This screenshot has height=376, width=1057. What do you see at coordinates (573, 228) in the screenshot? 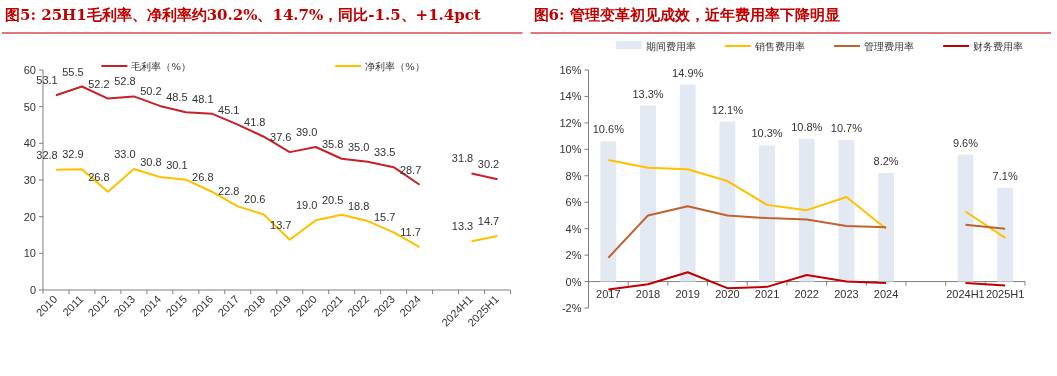
I see `y-tick-label: 4%` at bounding box center [573, 228].